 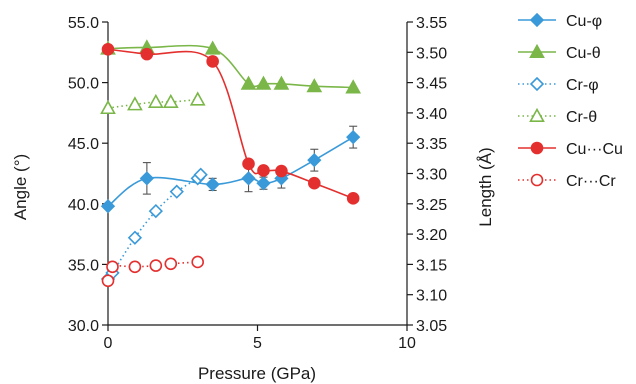 I want to click on y-left-tick-label: 30.0, so click(x=83, y=326).